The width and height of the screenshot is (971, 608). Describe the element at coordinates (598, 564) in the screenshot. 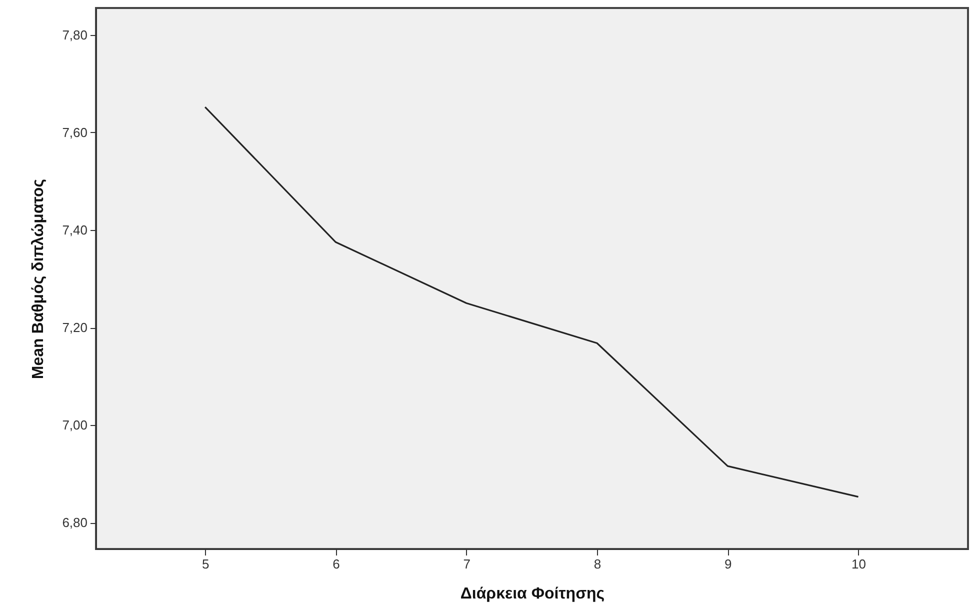

I see `x-tick-label: 8` at that location.